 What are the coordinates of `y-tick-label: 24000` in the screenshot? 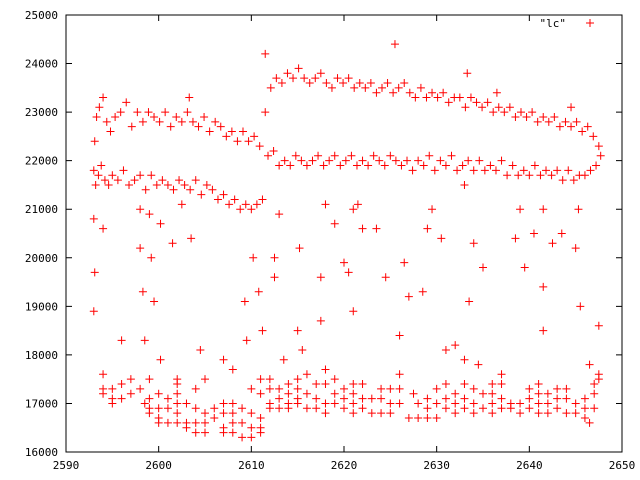 It's located at (41, 64).